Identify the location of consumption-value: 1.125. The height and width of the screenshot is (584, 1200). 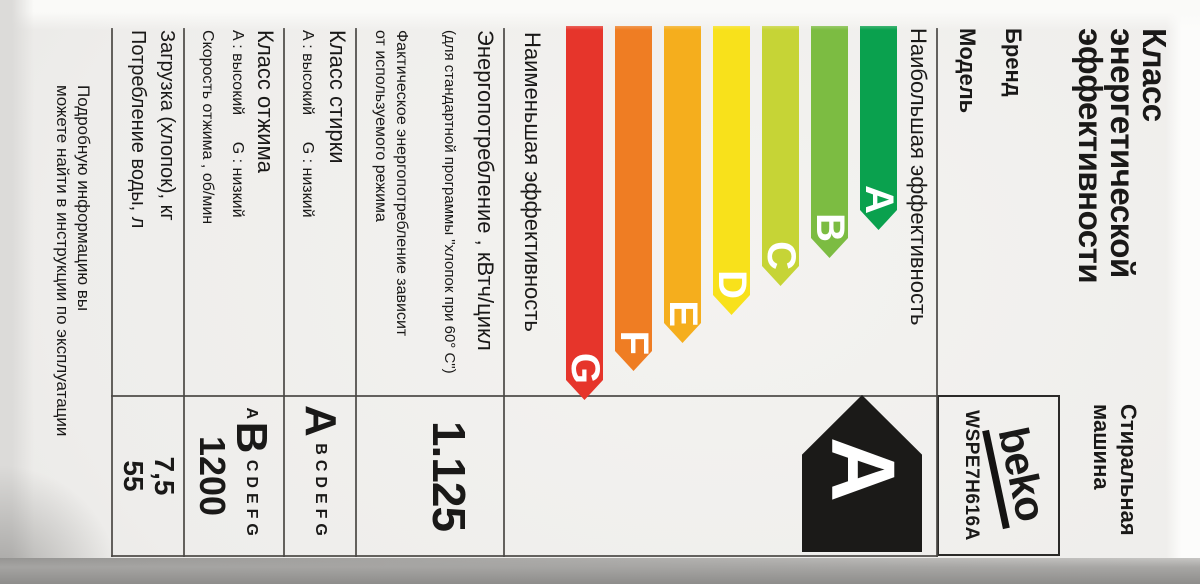
(449, 476).